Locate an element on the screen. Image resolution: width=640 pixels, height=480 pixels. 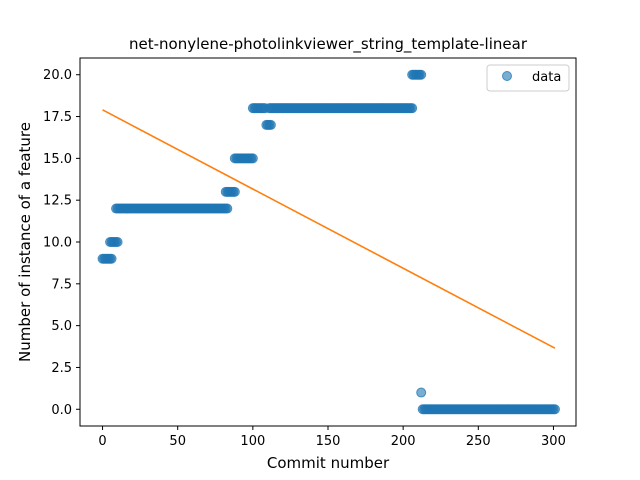
y-tick-label: 0.0 is located at coordinates (61, 410).